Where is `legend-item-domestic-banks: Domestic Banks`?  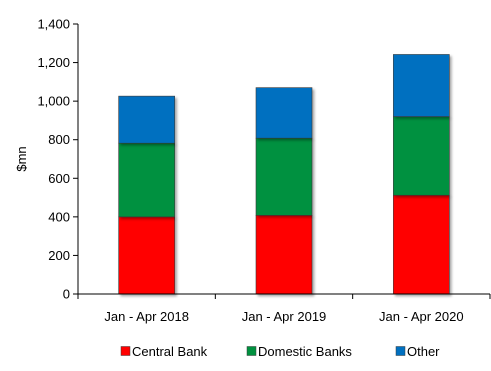 legend-item-domestic-banks: Domestic Banks is located at coordinates (299, 351).